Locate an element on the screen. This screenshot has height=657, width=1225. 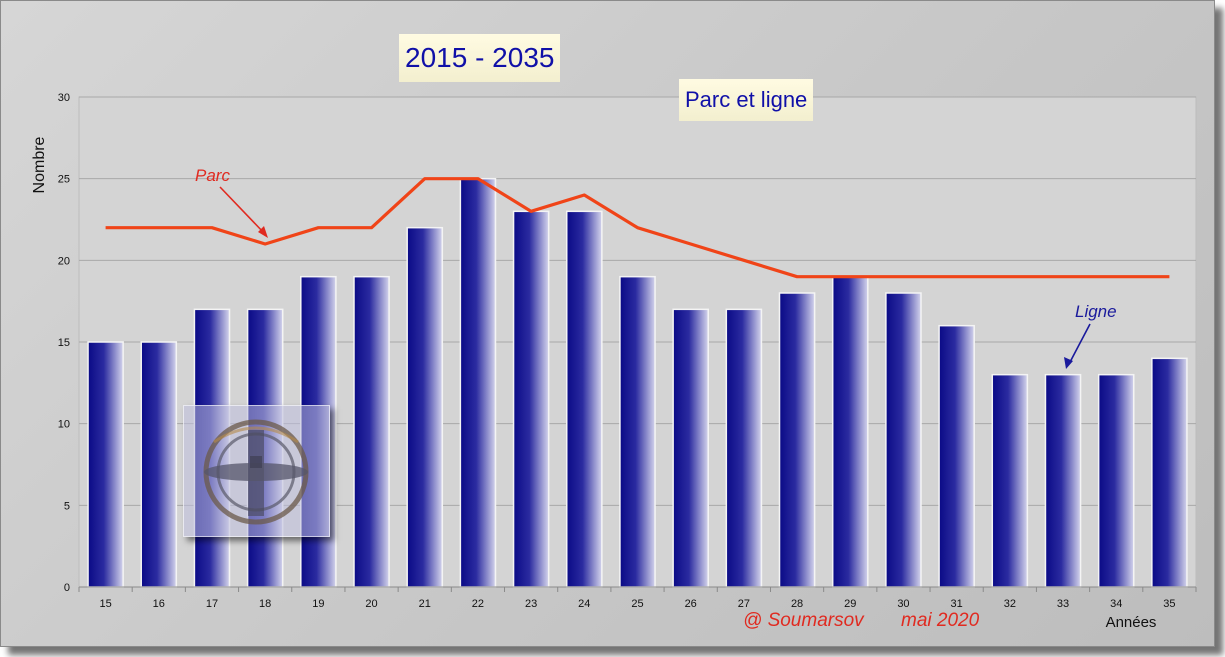
credit-author: @ Soumarsov is located at coordinates (803, 620).